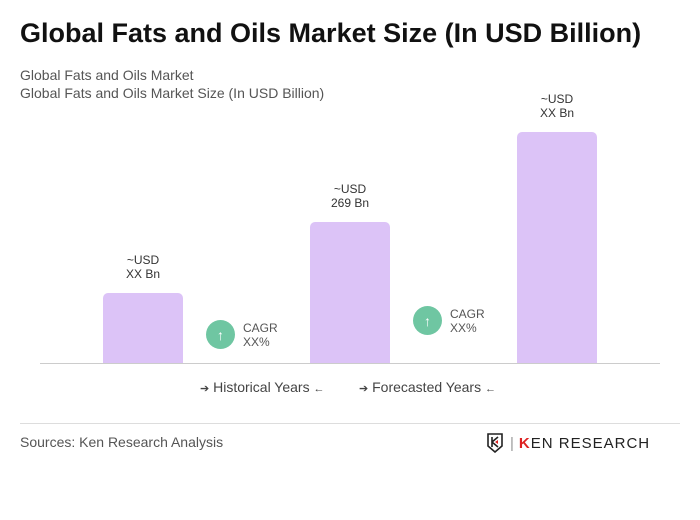 The image size is (700, 520). I want to click on logo-mark-icon, so click(495, 443).